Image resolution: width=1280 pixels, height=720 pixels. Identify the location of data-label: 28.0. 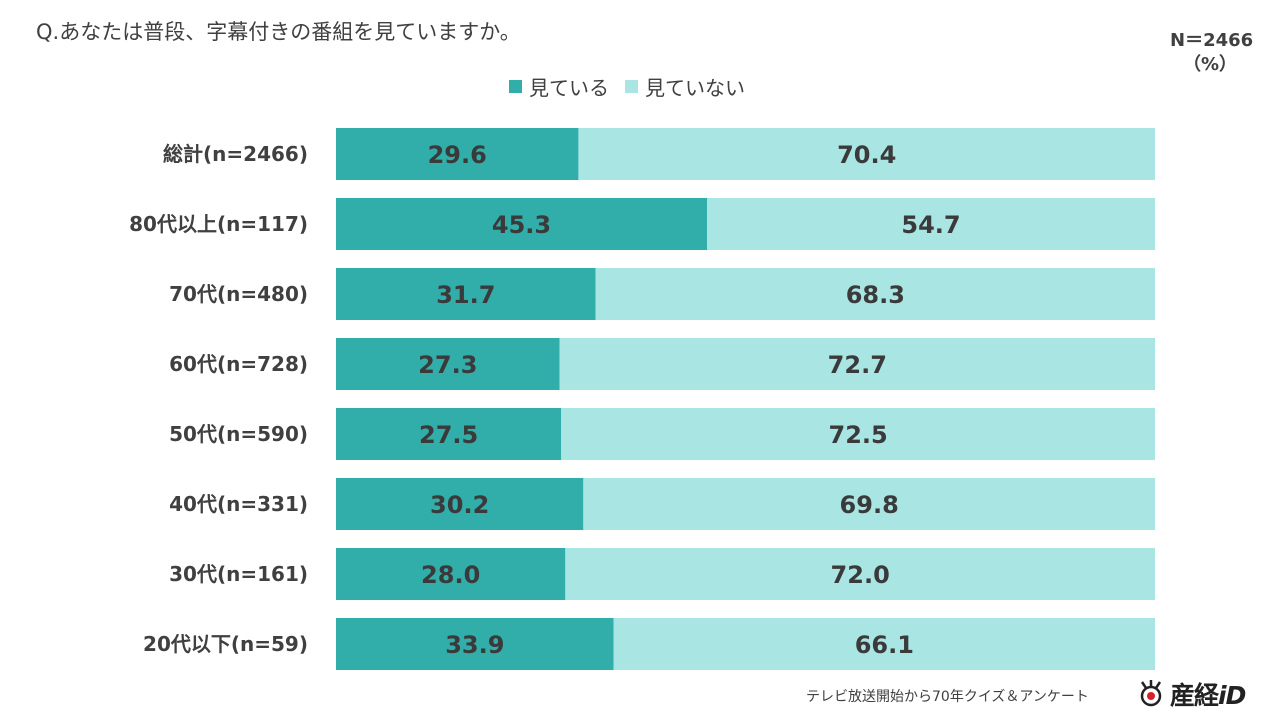
(450, 575).